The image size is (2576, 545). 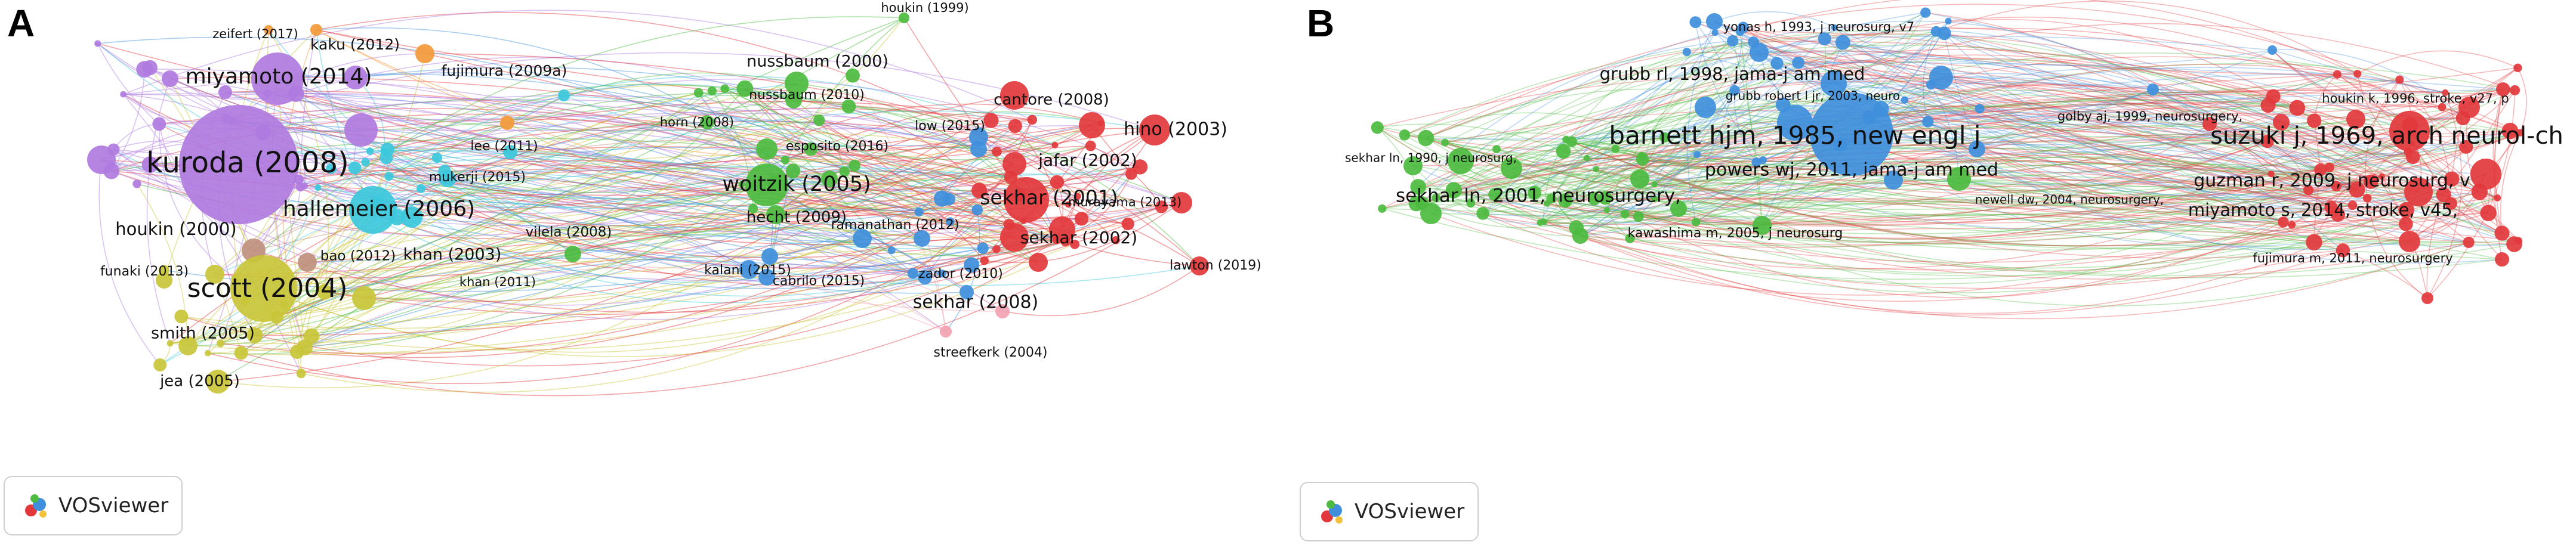 I want to click on node-label-funaki-2013: funaki (2013), so click(x=144, y=271).